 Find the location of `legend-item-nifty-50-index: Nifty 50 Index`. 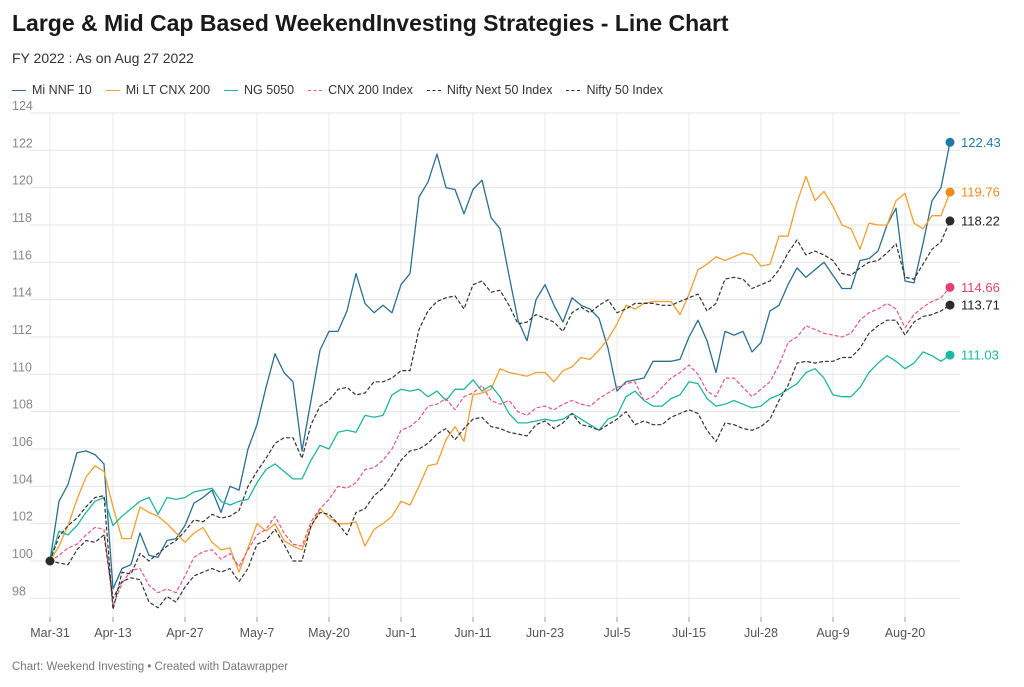

legend-item-nifty-50-index: Nifty 50 Index is located at coordinates (614, 90).